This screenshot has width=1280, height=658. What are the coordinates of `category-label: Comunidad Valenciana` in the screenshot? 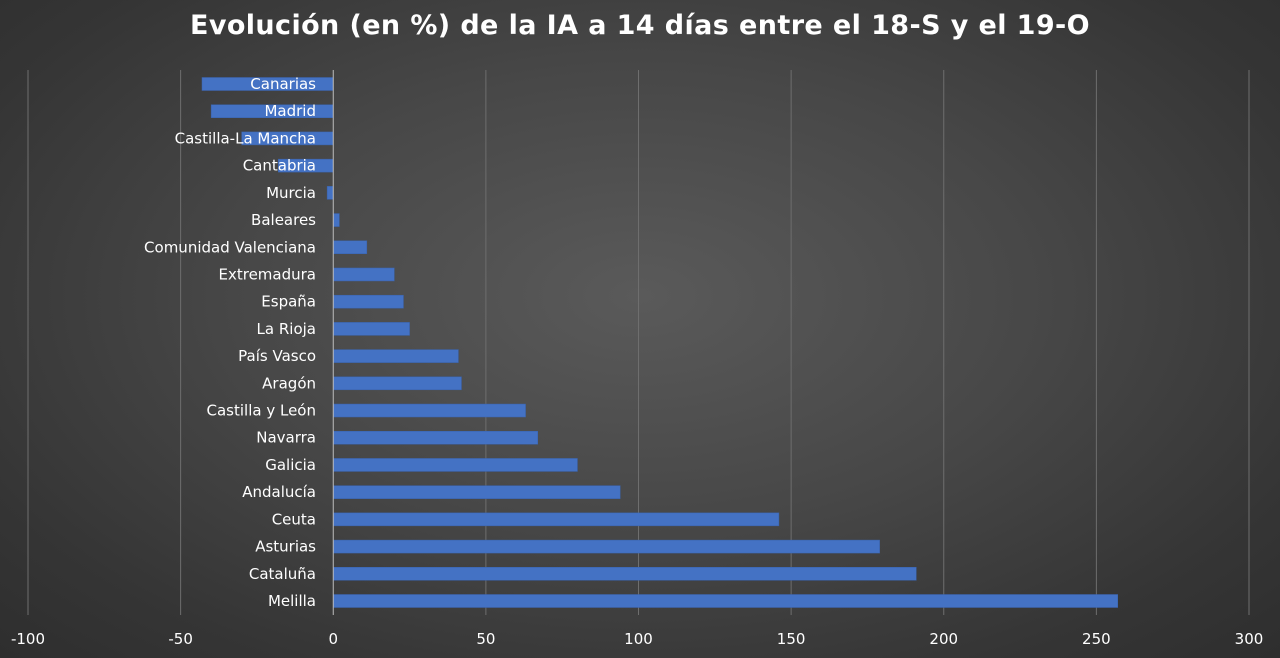 It's located at (230, 247).